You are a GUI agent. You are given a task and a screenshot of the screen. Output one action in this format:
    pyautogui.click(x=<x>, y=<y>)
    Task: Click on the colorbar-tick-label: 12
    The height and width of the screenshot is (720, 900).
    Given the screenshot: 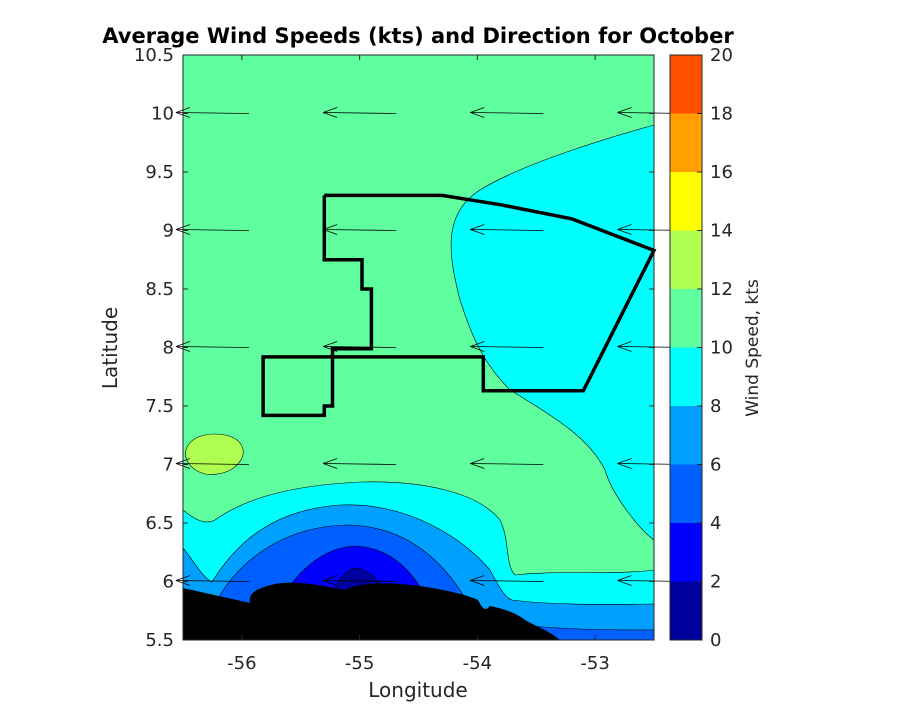 What is the action you would take?
    pyautogui.click(x=721, y=289)
    